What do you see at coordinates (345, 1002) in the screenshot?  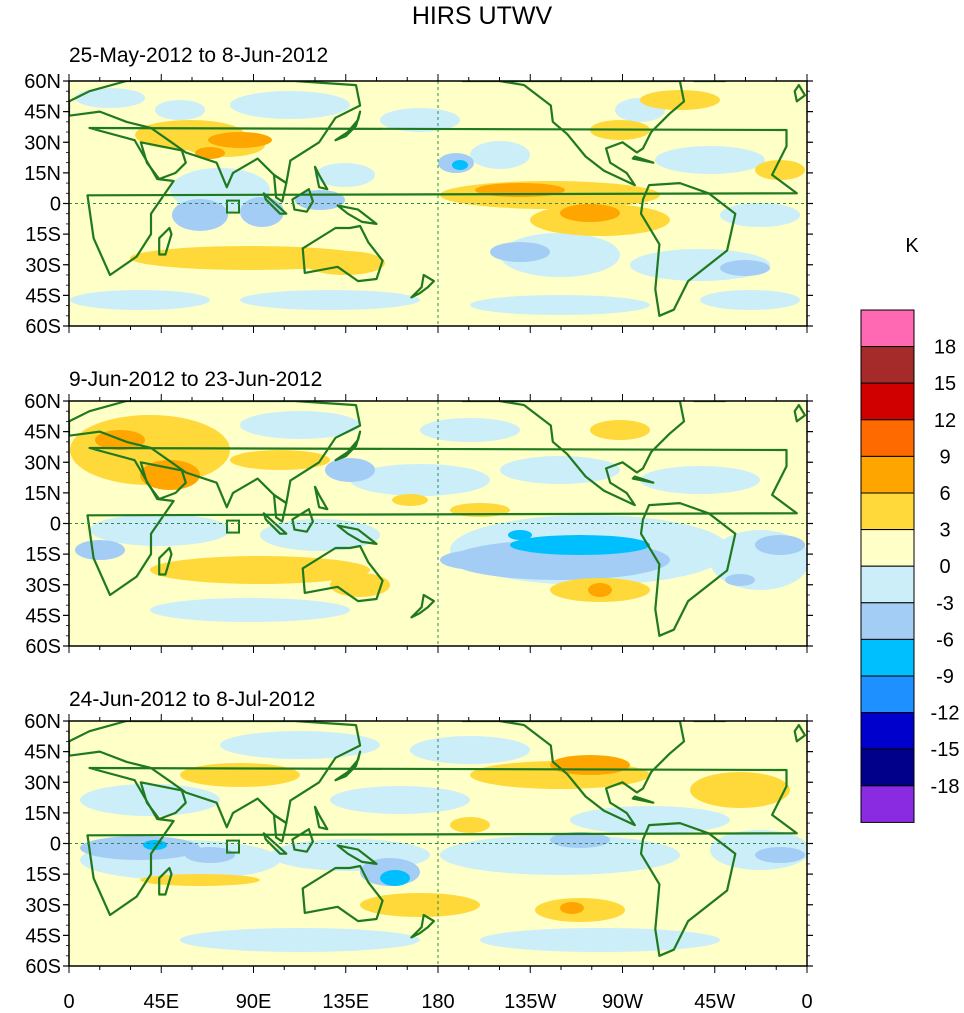 I see `lon-tick-label: 135E` at bounding box center [345, 1002].